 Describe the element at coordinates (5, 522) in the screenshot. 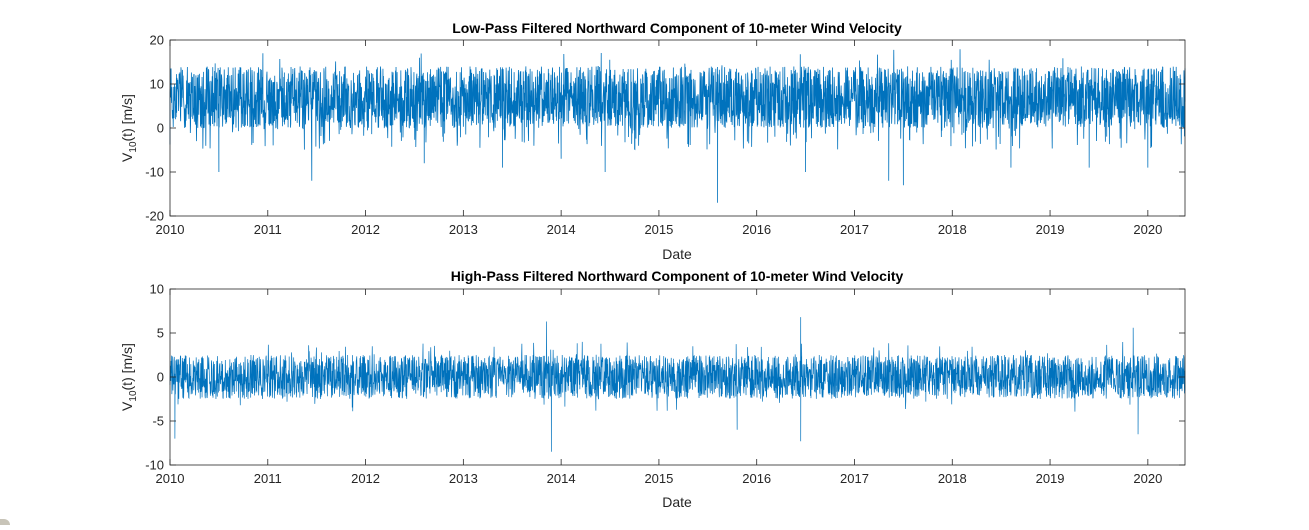

I see `window-corner-handle` at that location.